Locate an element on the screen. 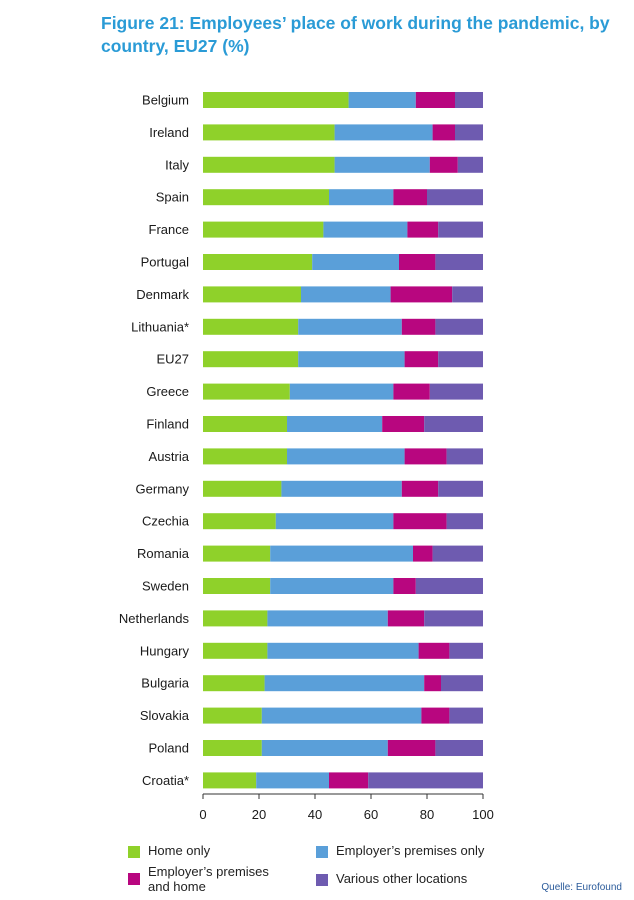 The image size is (634, 900). bar-finland-other is located at coordinates (453, 424).